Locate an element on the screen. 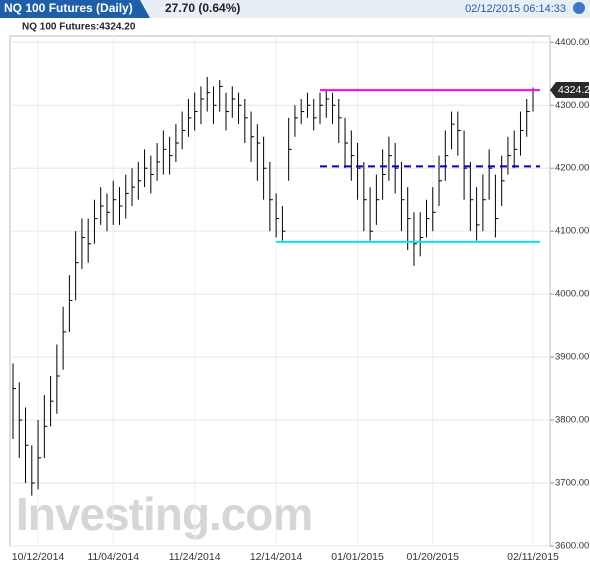 This screenshot has height=568, width=590. x-tick-label: 11/04/2014 is located at coordinates (113, 557).